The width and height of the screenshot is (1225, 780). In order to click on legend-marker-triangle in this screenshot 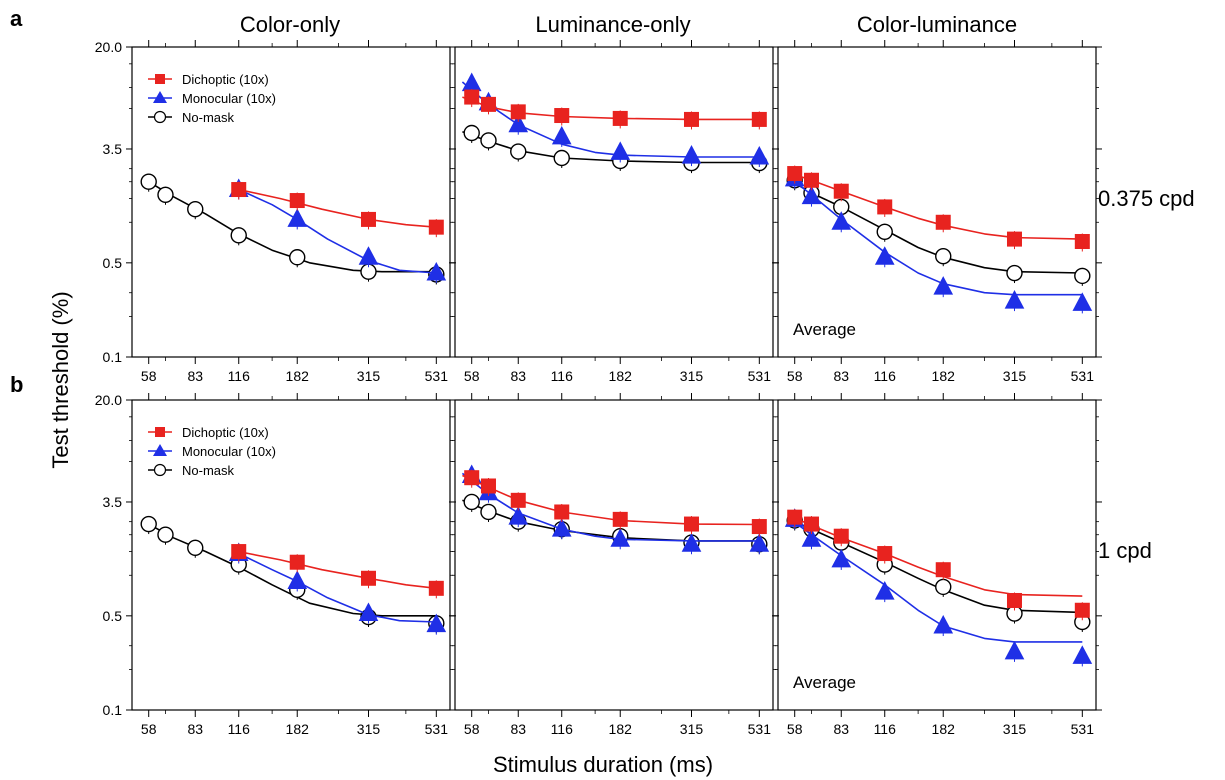, I will do `click(160, 97)`.